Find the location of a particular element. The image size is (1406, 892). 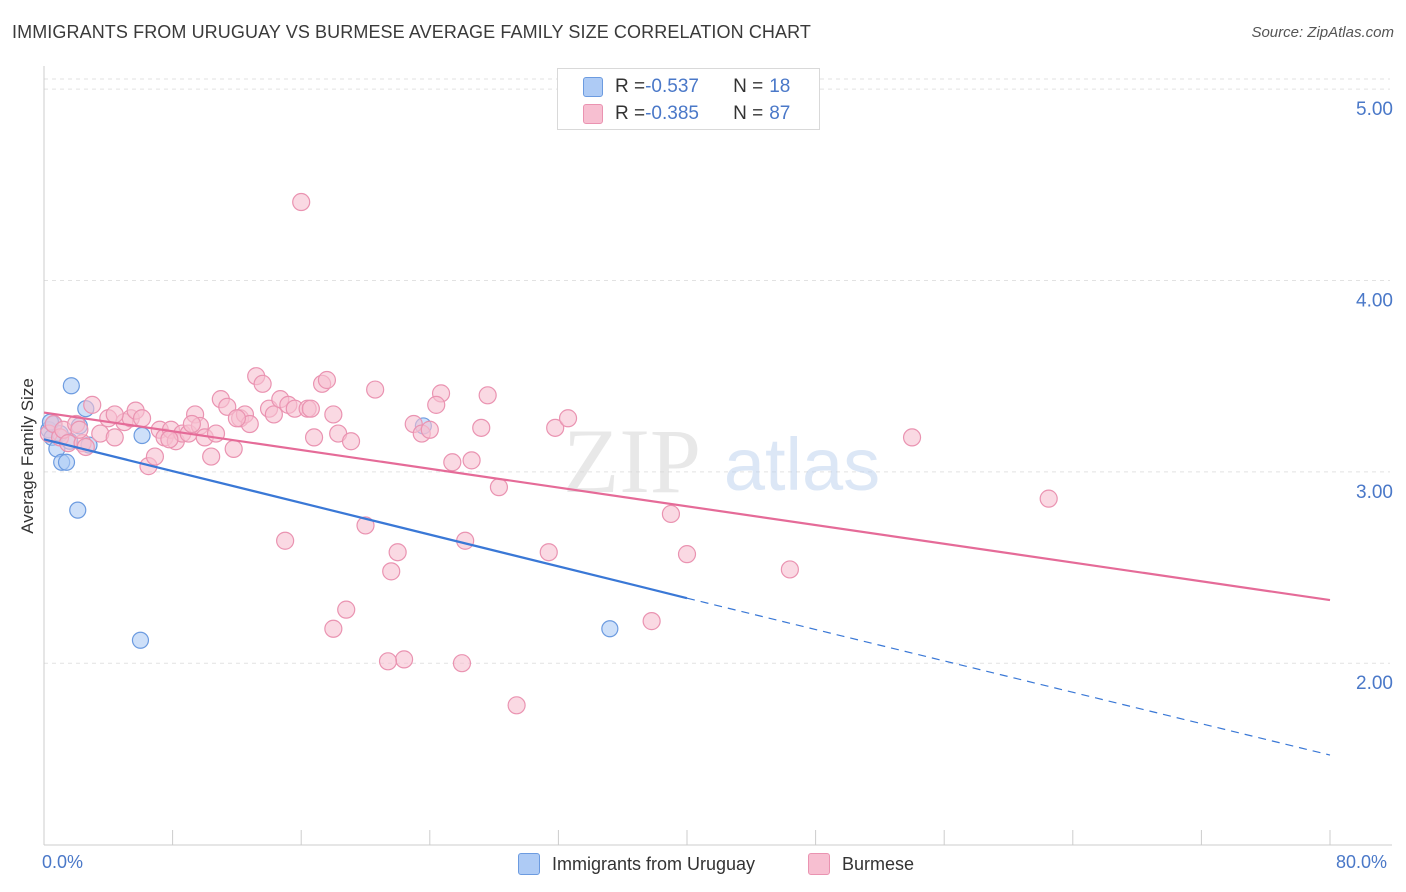

y-tick-label: 4.00 is located at coordinates (1374, 300).